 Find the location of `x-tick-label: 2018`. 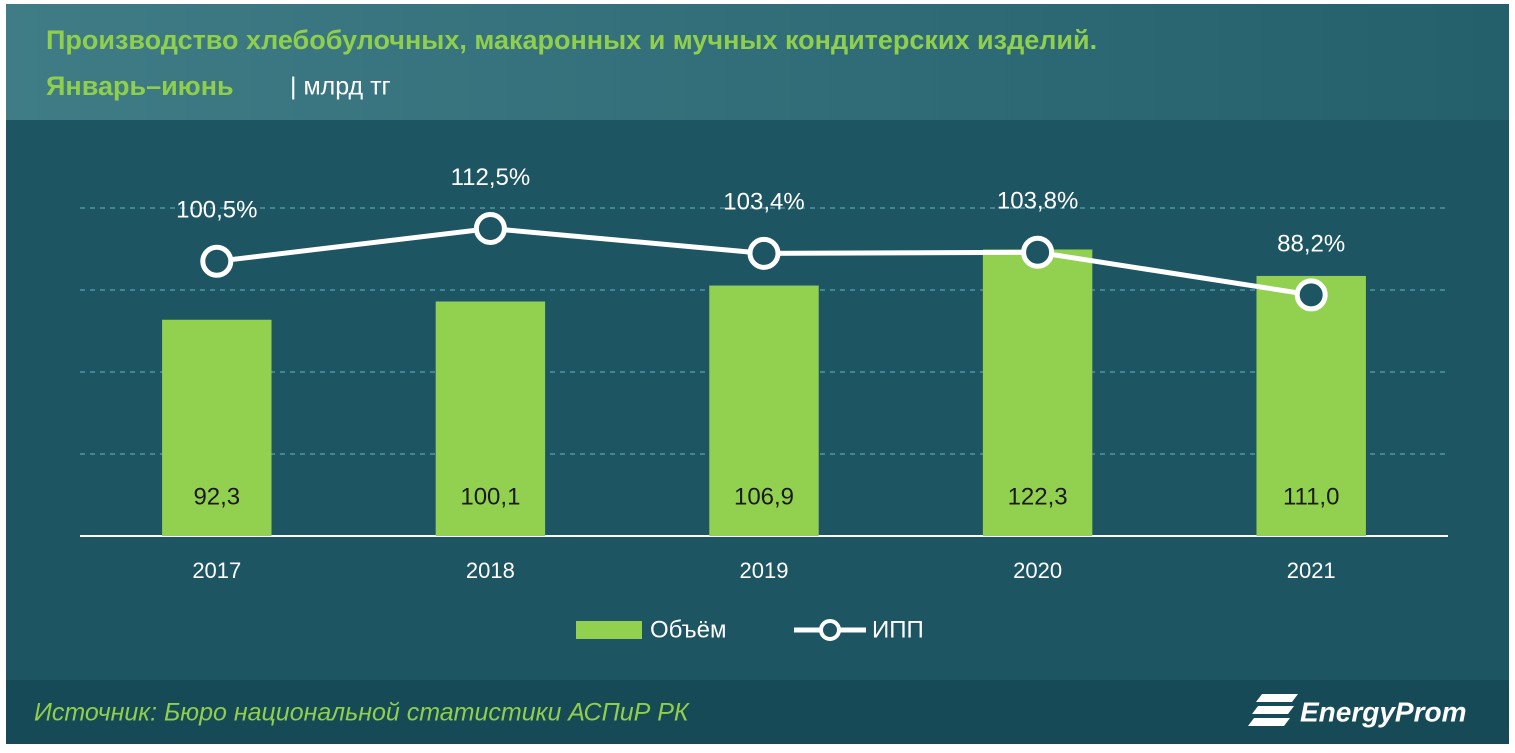

x-tick-label: 2018 is located at coordinates (490, 570).